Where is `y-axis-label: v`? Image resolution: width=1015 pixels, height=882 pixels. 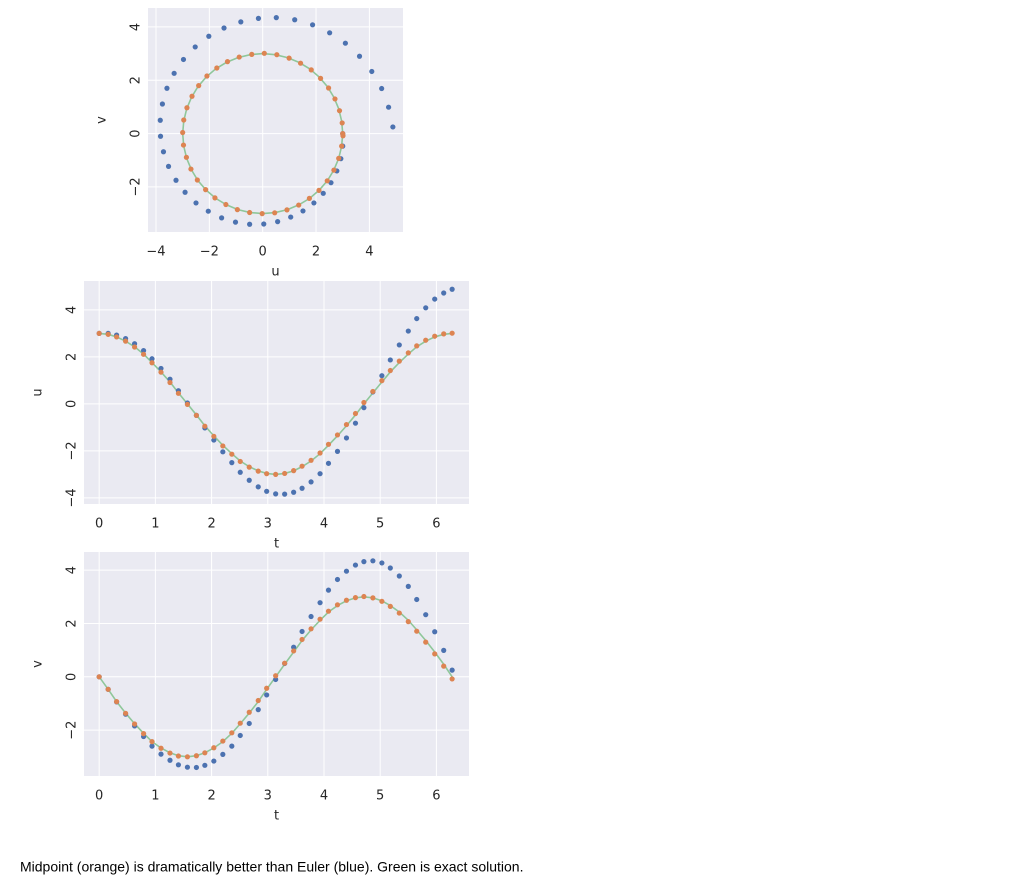 y-axis-label: v is located at coordinates (38, 664).